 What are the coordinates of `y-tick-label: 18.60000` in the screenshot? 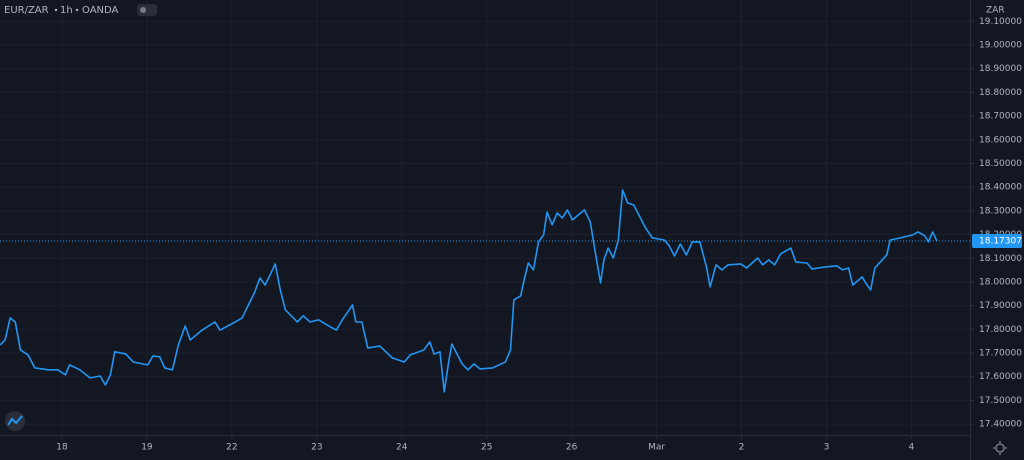 It's located at (1000, 140).